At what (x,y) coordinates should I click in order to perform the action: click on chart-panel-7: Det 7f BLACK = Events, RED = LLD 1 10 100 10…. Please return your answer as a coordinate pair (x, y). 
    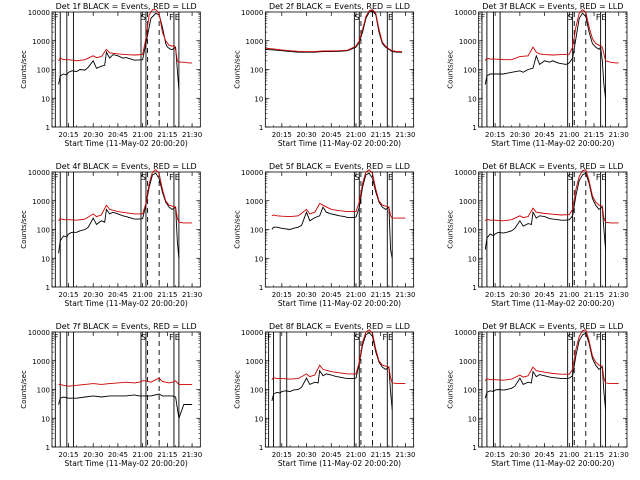
    Looking at the image, I should click on (111, 395).